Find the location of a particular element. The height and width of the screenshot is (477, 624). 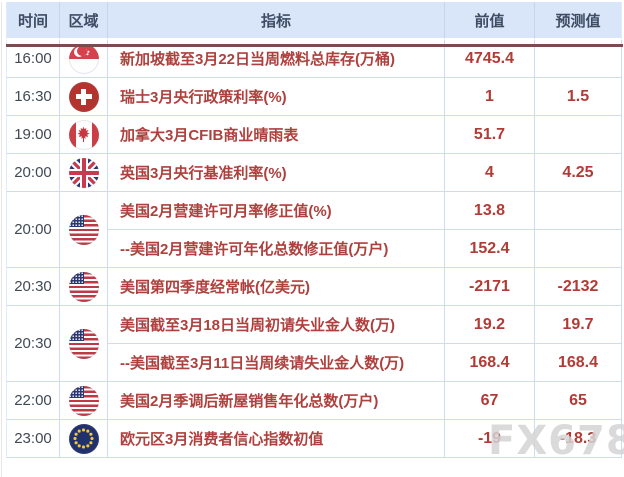

table-subrow: --美国2月营建许可年化总数修正值(万户) 152.4 is located at coordinates (314, 249).